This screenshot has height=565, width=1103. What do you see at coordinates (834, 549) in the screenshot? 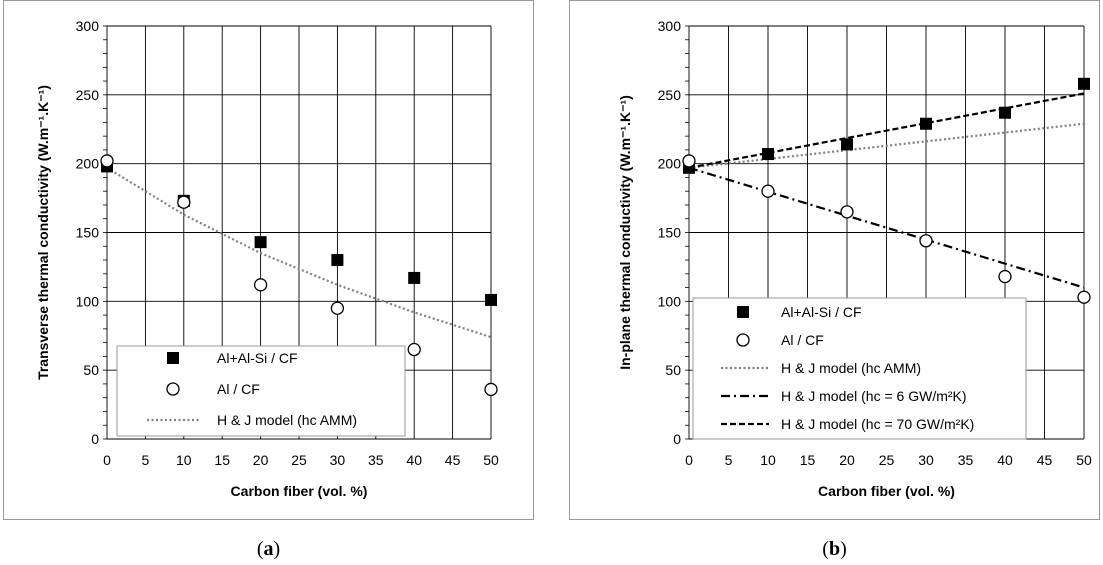
I see `caption-b: (b)` at bounding box center [834, 549].